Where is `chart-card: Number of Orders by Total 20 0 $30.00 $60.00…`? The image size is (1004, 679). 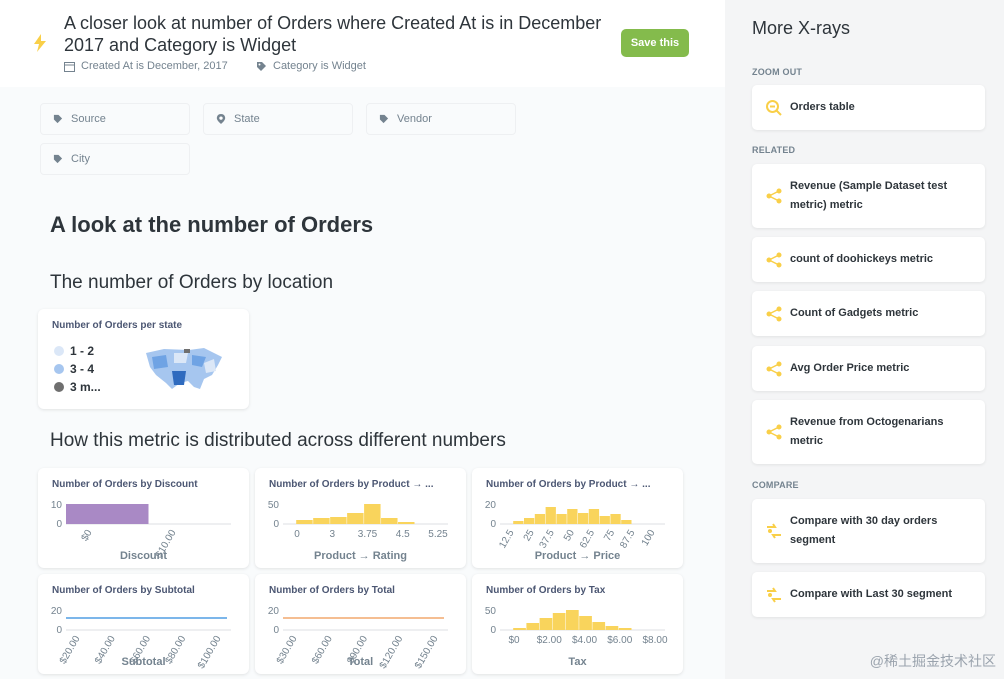
chart-card: Number of Orders by Total 20 0 $30.00 $60.00… is located at coordinates (360, 624).